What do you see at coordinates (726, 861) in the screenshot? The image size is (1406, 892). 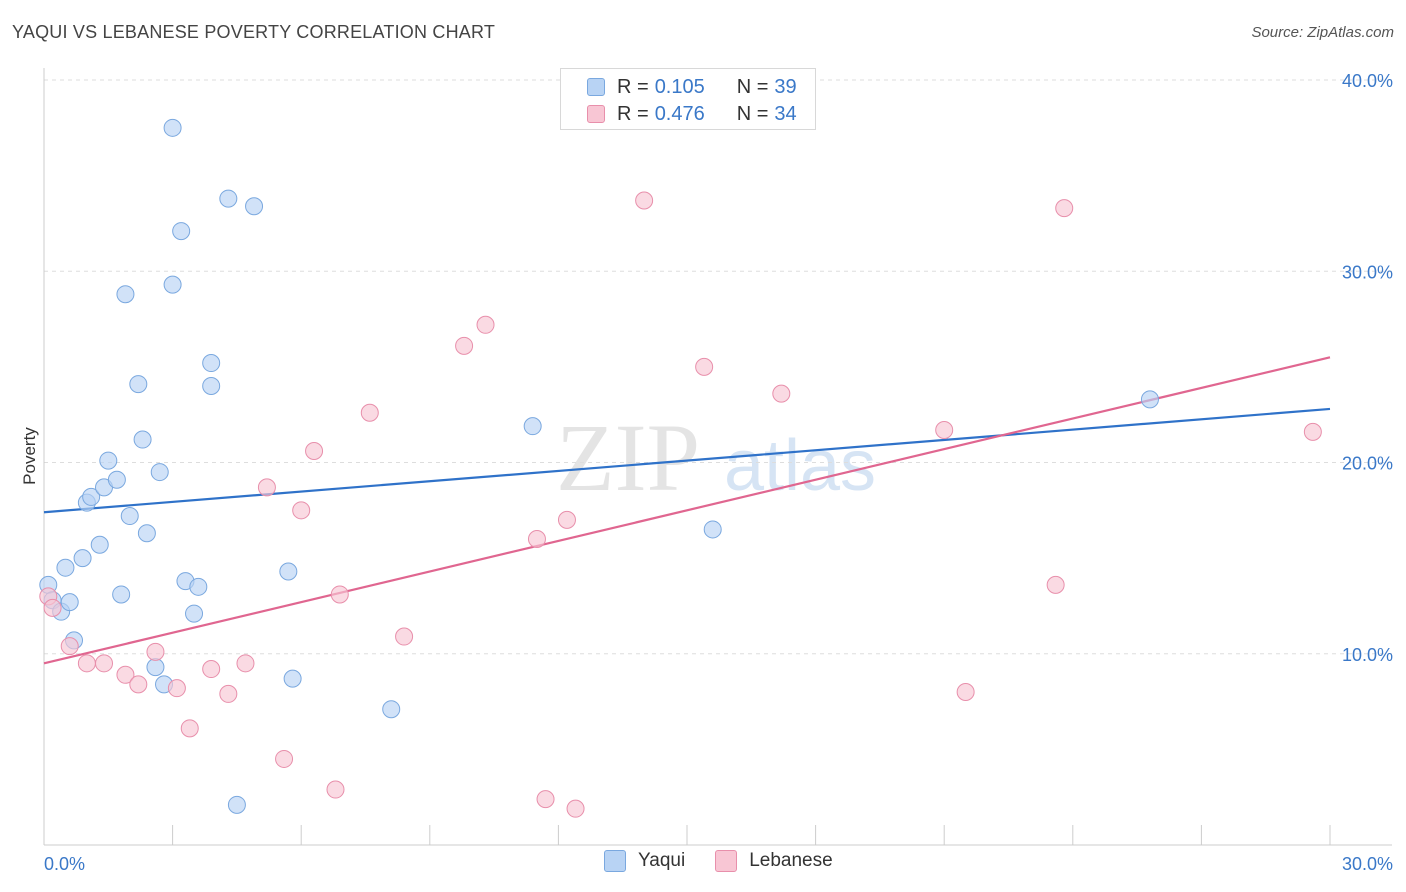 I see `lebanese-legend-swatch` at bounding box center [726, 861].